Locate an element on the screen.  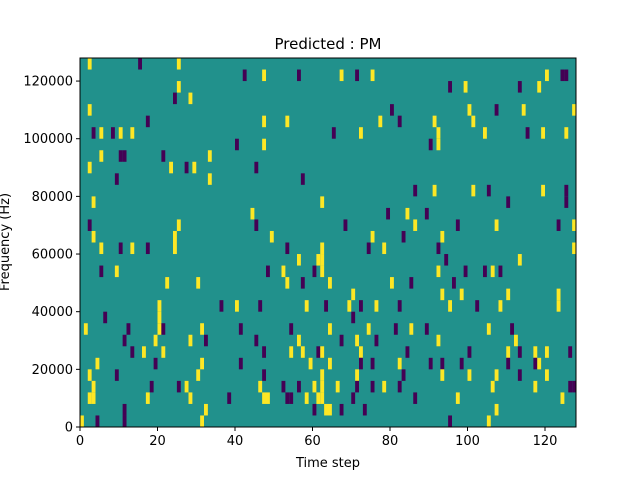
y-tick-label: 20000 is located at coordinates (52, 370).